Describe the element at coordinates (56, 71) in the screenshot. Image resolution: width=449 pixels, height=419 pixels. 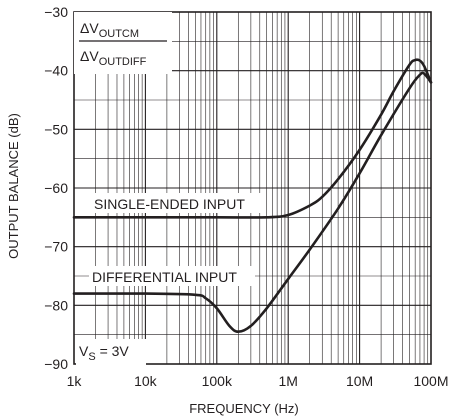
I see `y-tick-label: −40` at that location.